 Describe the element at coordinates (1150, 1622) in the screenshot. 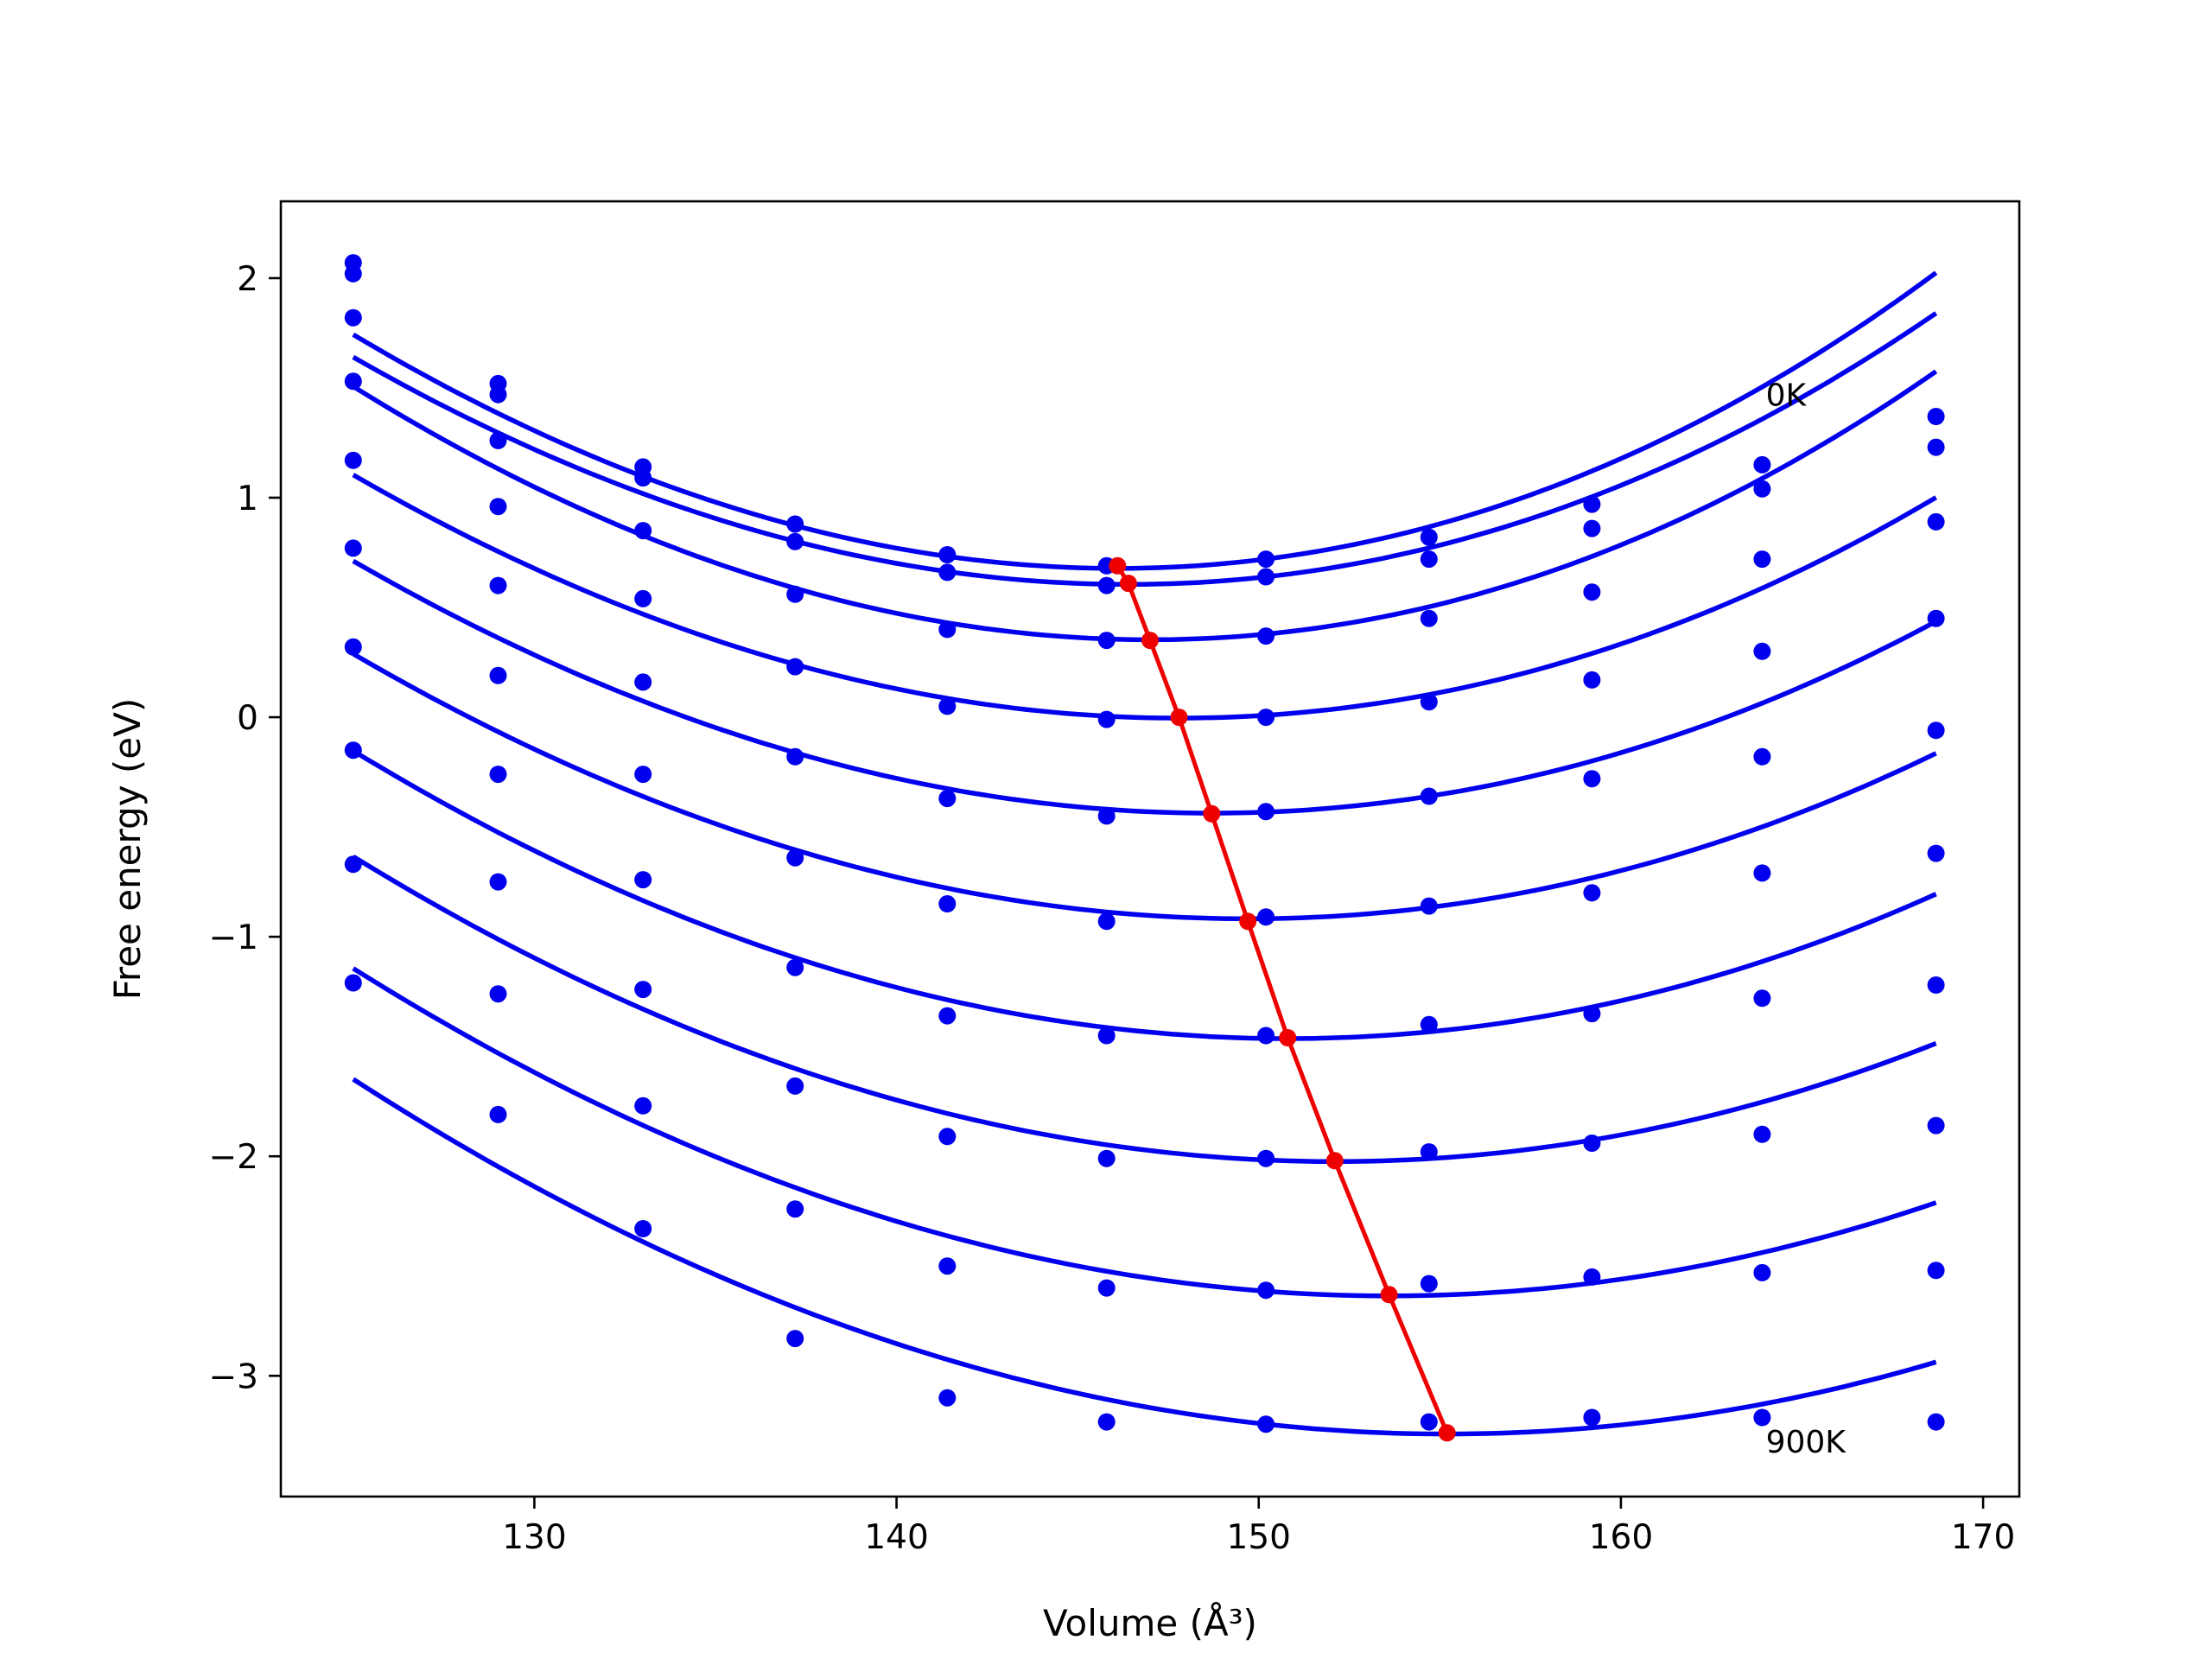

I see `x-axis-label: Volume (Å³)` at that location.